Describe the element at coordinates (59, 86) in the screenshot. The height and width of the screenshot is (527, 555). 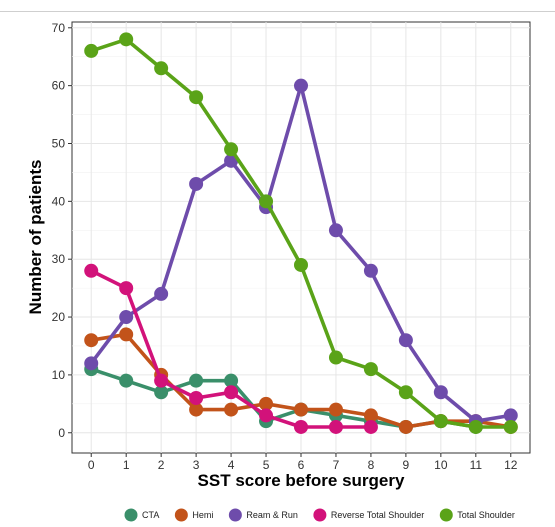
I see `y-tick-label: 60` at that location.